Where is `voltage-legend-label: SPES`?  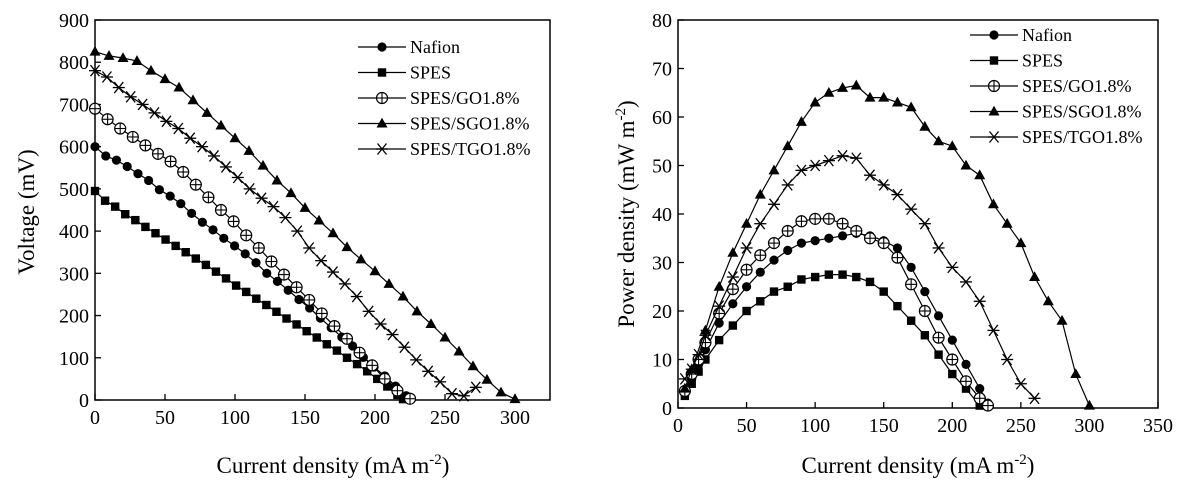 voltage-legend-label: SPES is located at coordinates (430, 73).